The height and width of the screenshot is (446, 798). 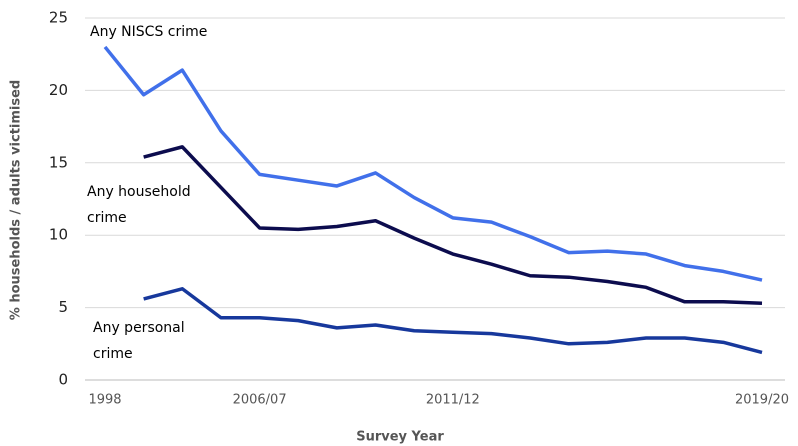 I want to click on y-tick-label: 10, so click(x=58, y=235).